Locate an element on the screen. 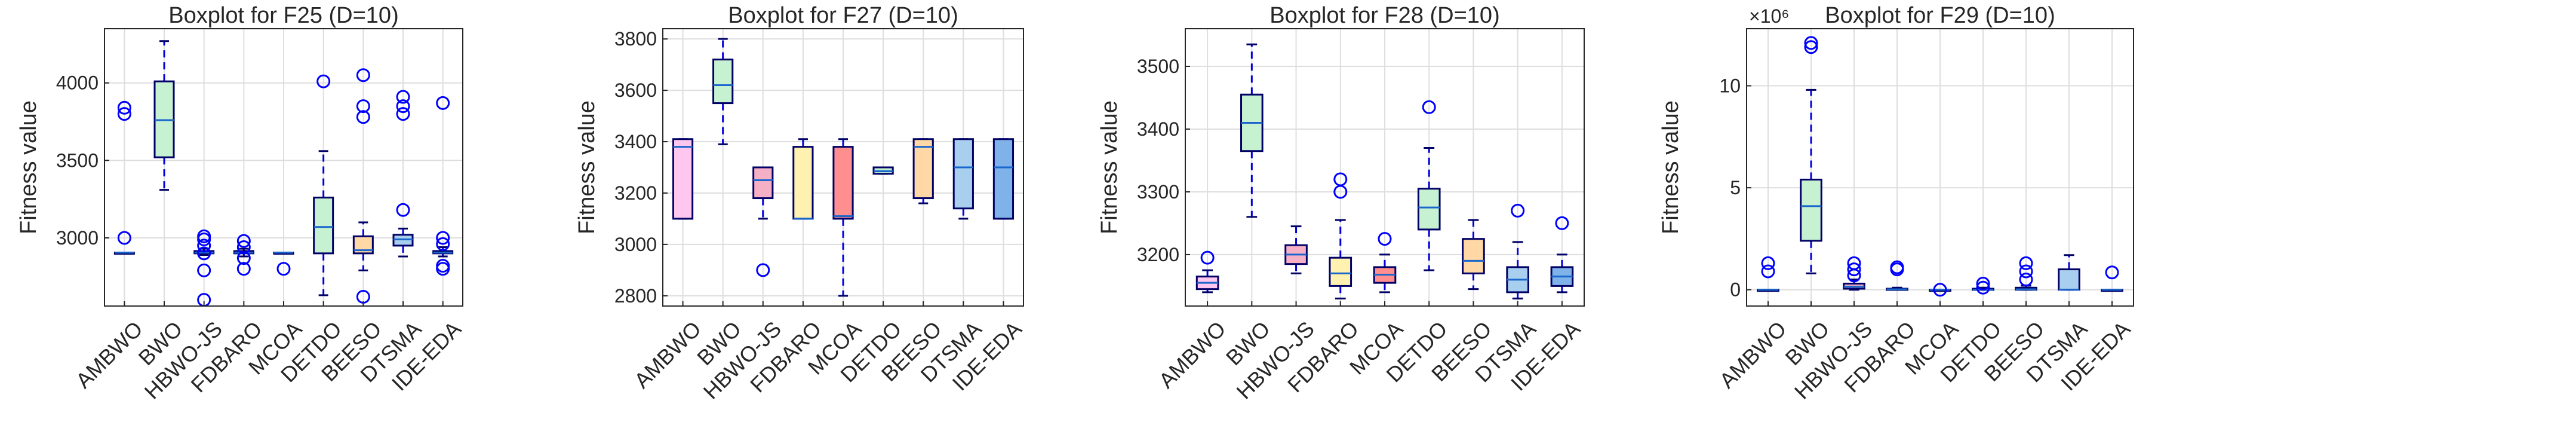 This screenshot has height=422, width=2576. chart-title: Boxplot for F28 (D=10) is located at coordinates (1384, 16).